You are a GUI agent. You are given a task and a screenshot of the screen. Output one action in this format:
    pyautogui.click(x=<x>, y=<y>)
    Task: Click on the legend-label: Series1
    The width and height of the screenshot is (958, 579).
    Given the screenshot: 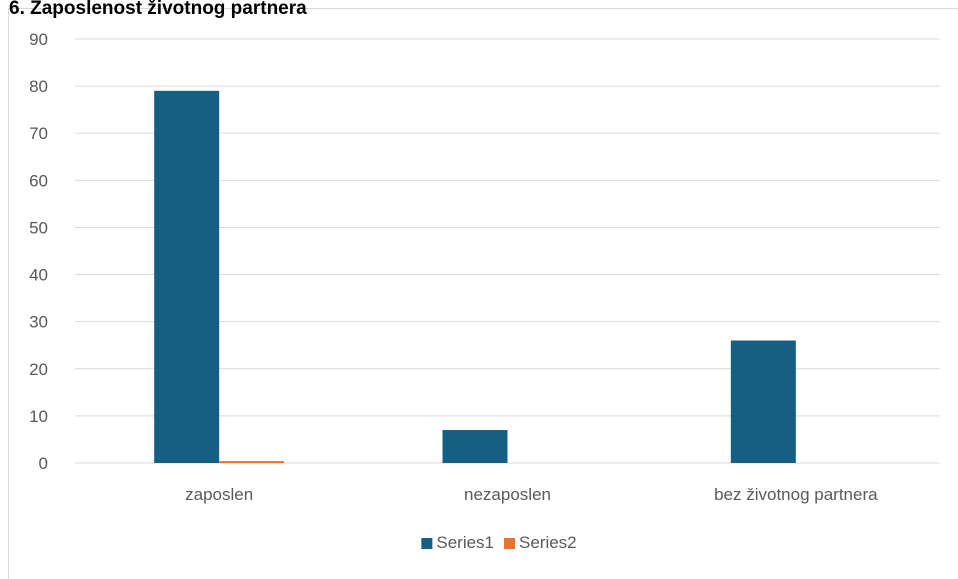 What is the action you would take?
    pyautogui.click(x=465, y=542)
    